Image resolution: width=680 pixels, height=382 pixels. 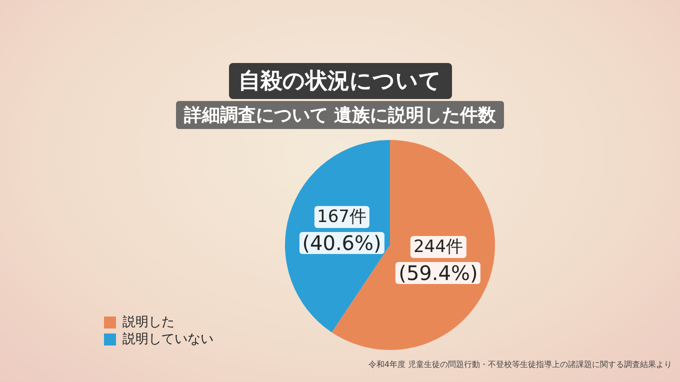 I want to click on chart-title: 自殺の状況について, so click(x=340, y=81).